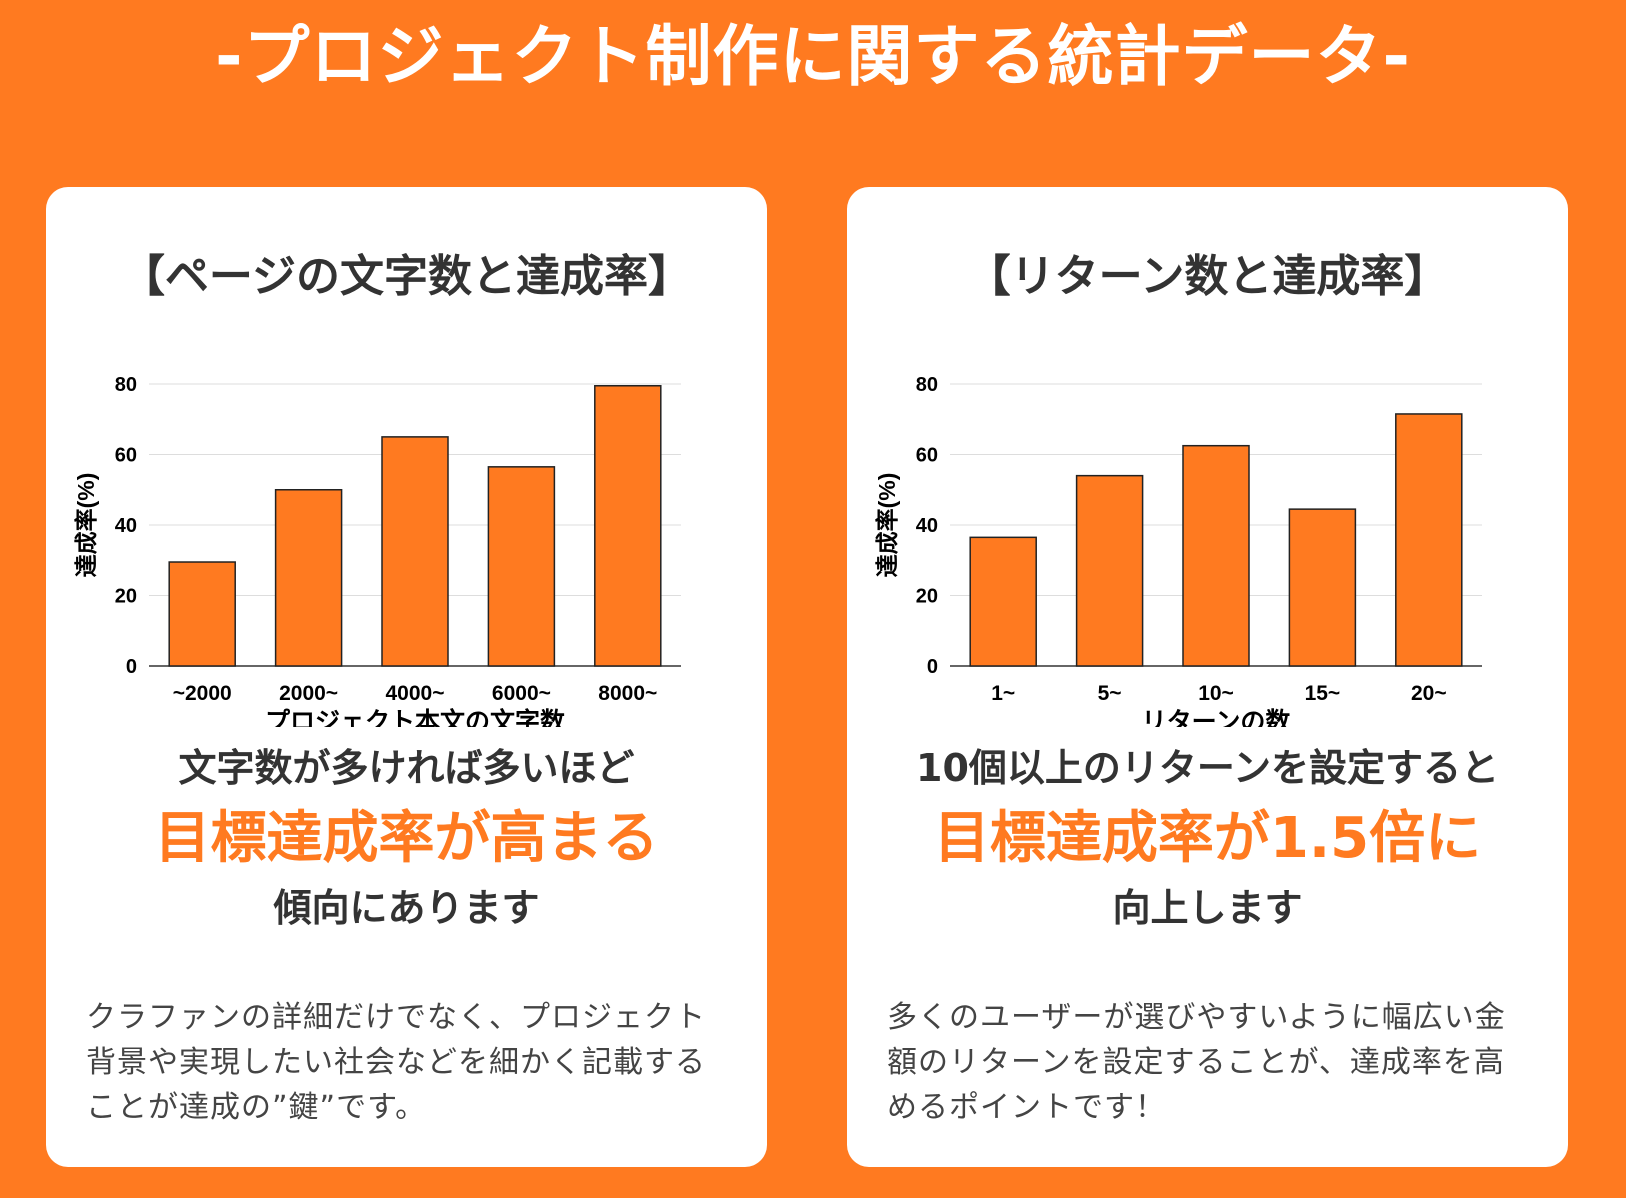  What do you see at coordinates (415, 693) in the screenshot?
I see `x-tick-label: 4000~` at bounding box center [415, 693].